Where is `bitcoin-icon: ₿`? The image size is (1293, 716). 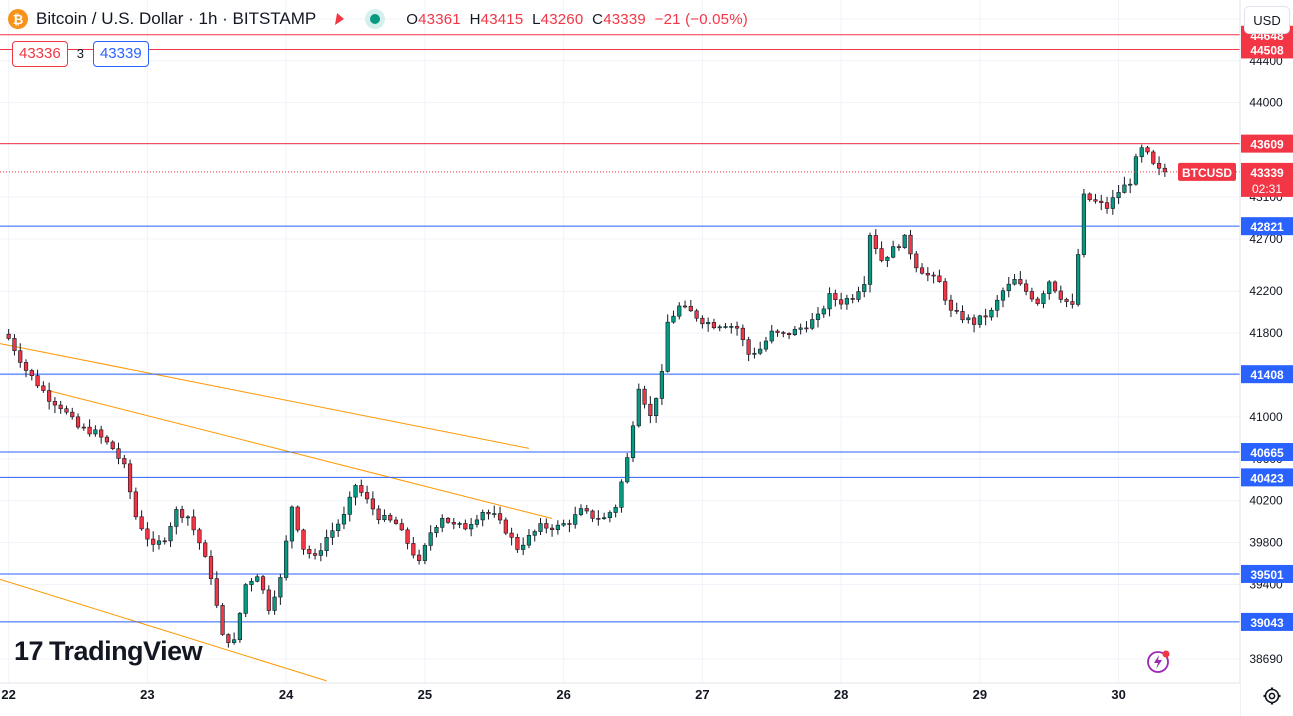 bitcoin-icon: ₿ is located at coordinates (18, 19).